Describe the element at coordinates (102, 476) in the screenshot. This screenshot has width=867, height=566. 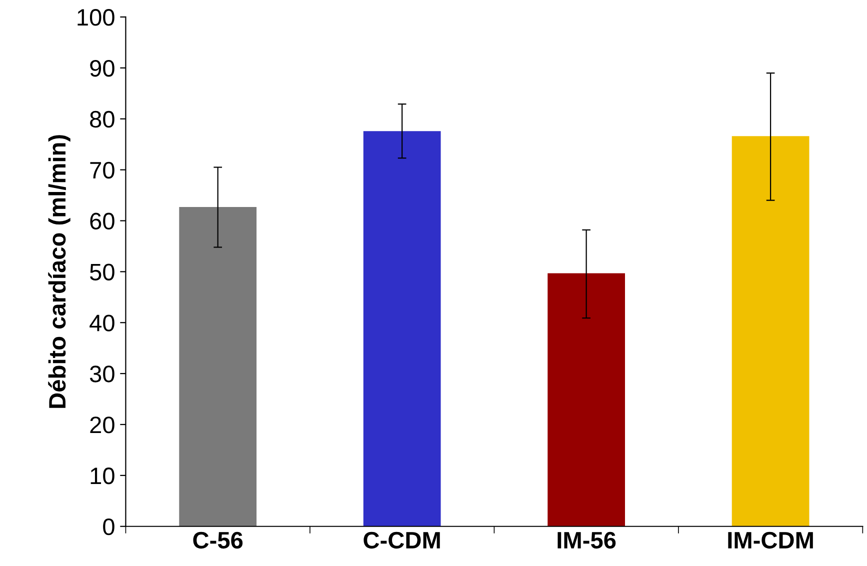
I see `y-tick-label: 10` at that location.